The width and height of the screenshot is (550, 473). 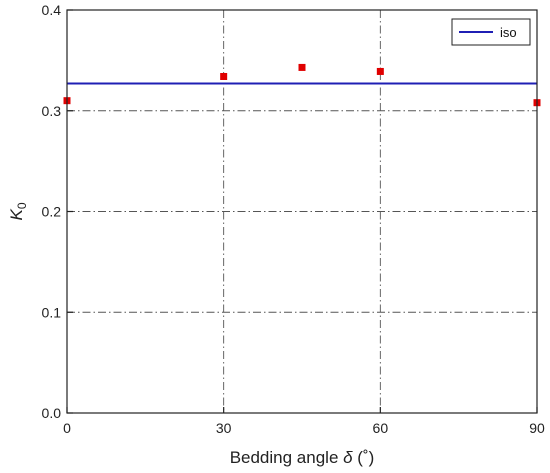 What do you see at coordinates (224, 428) in the screenshot?
I see `x-tick-label: 30` at bounding box center [224, 428].